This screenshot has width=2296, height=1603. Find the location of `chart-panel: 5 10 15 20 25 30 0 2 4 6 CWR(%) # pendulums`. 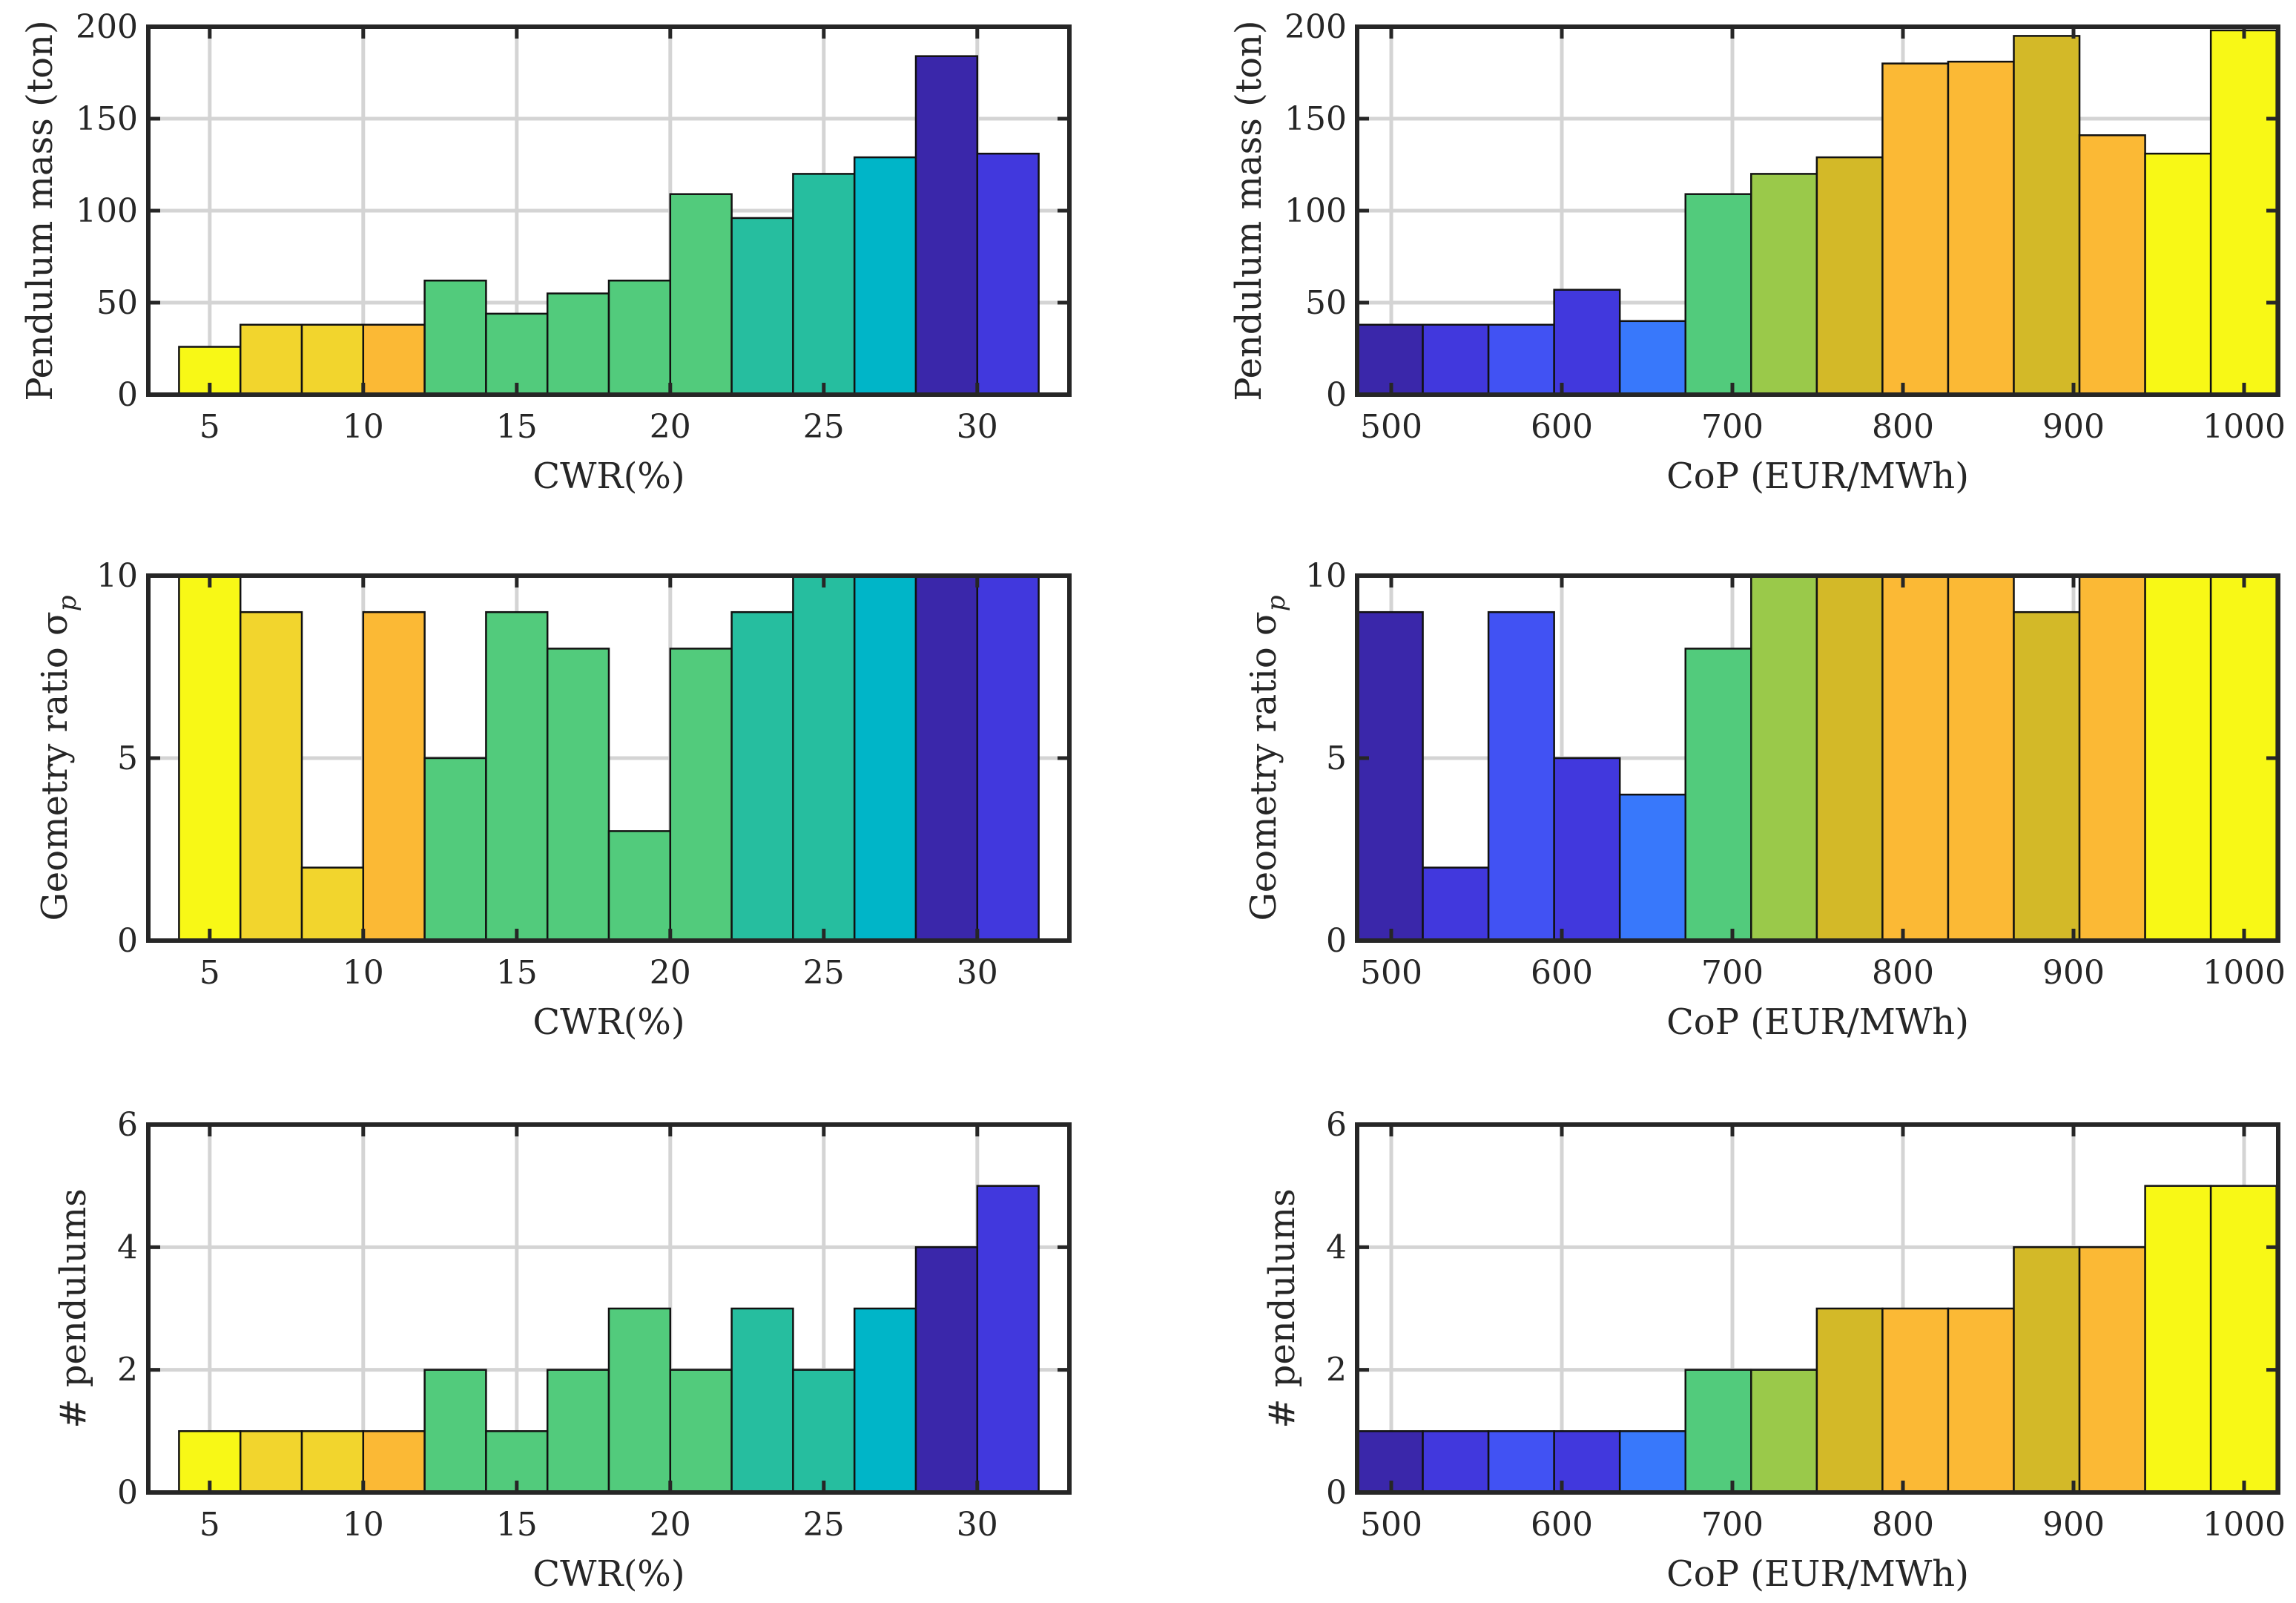

chart-panel: 5 10 15 20 25 30 0 2 4 6 CWR(%) # pendulums is located at coordinates (562, 1350).